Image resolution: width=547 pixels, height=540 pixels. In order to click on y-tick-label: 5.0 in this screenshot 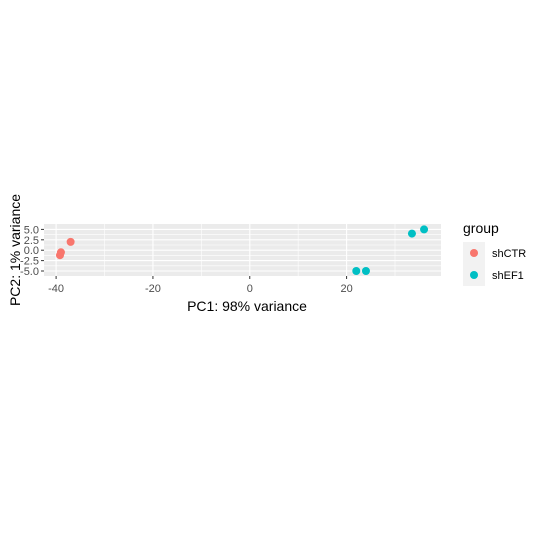, I will do `click(31, 230)`.